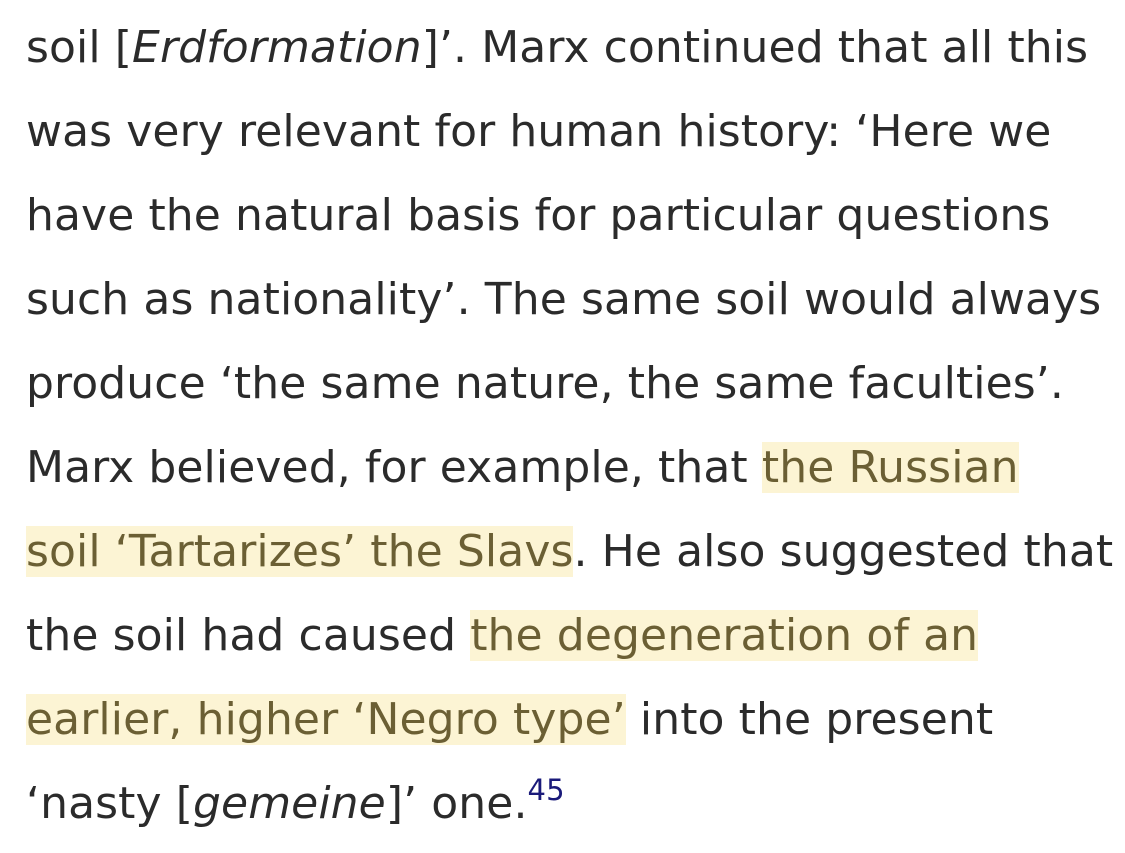  Describe the element at coordinates (394, 467) in the screenshot. I see `text-run: Marx believed, for example, that` at that location.